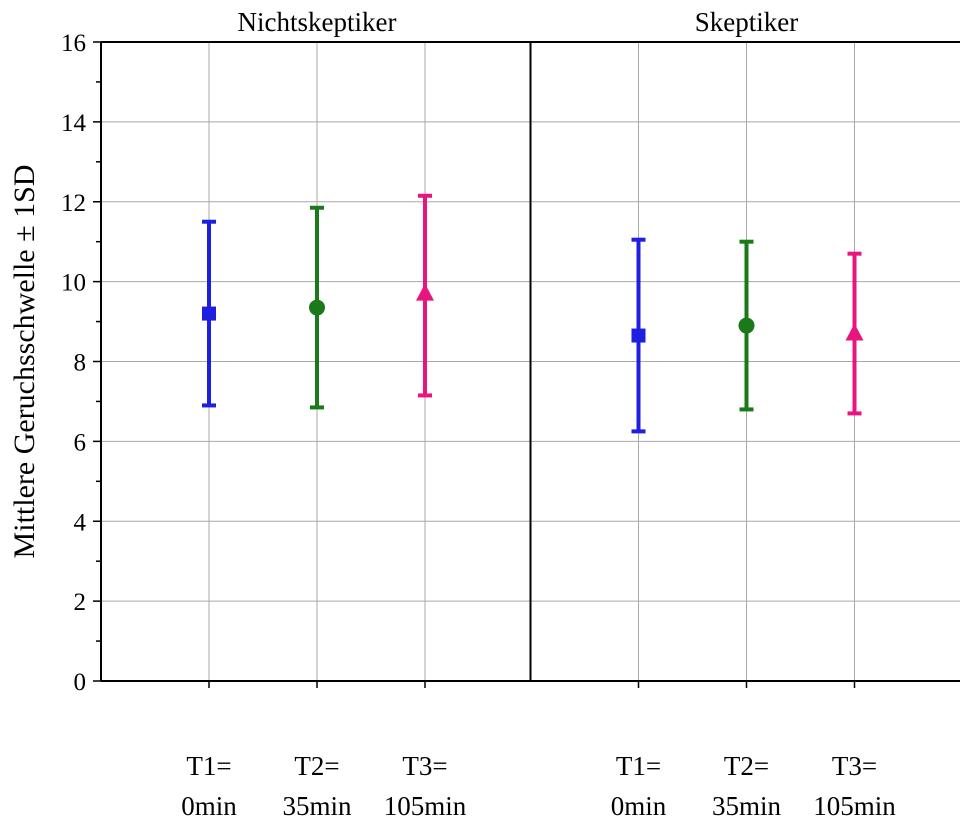 The image size is (960, 825). I want to click on y-tick-label-16: 16, so click(73, 43).